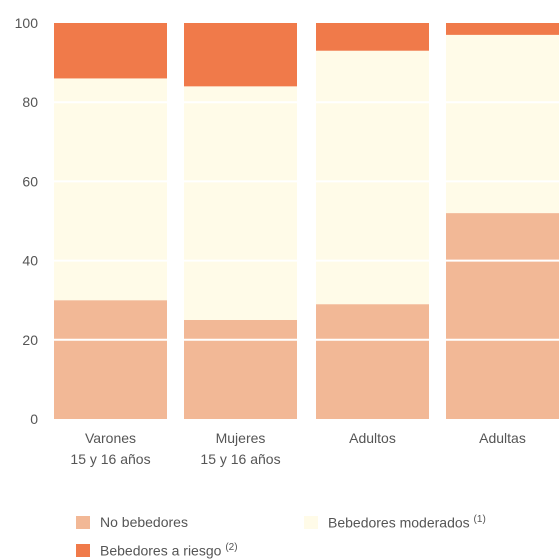 The width and height of the screenshot is (559, 559). I want to click on y-tick-label: 80, so click(30, 102).